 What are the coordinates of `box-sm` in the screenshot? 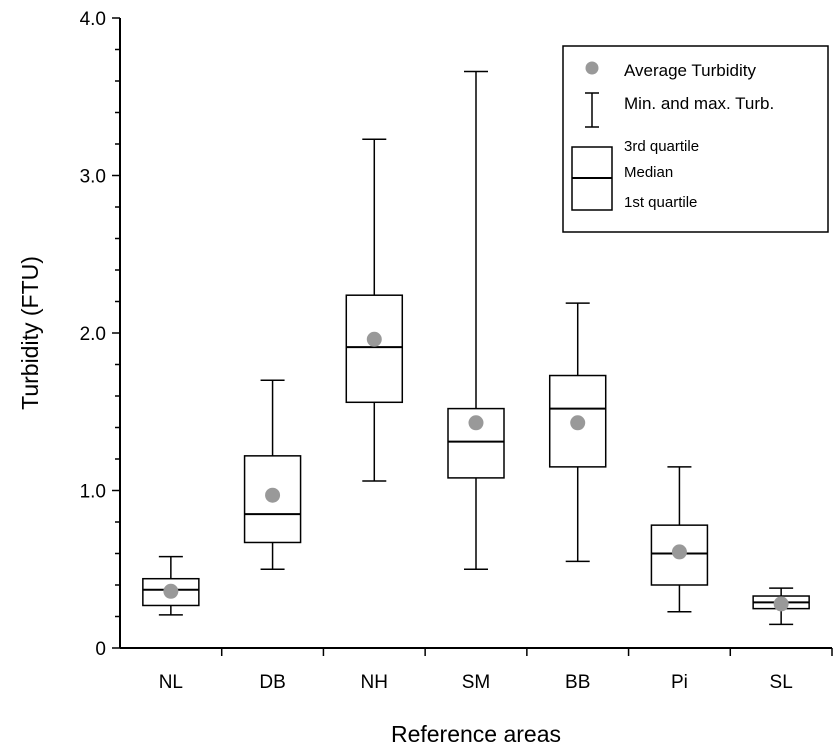 It's located at (476, 320).